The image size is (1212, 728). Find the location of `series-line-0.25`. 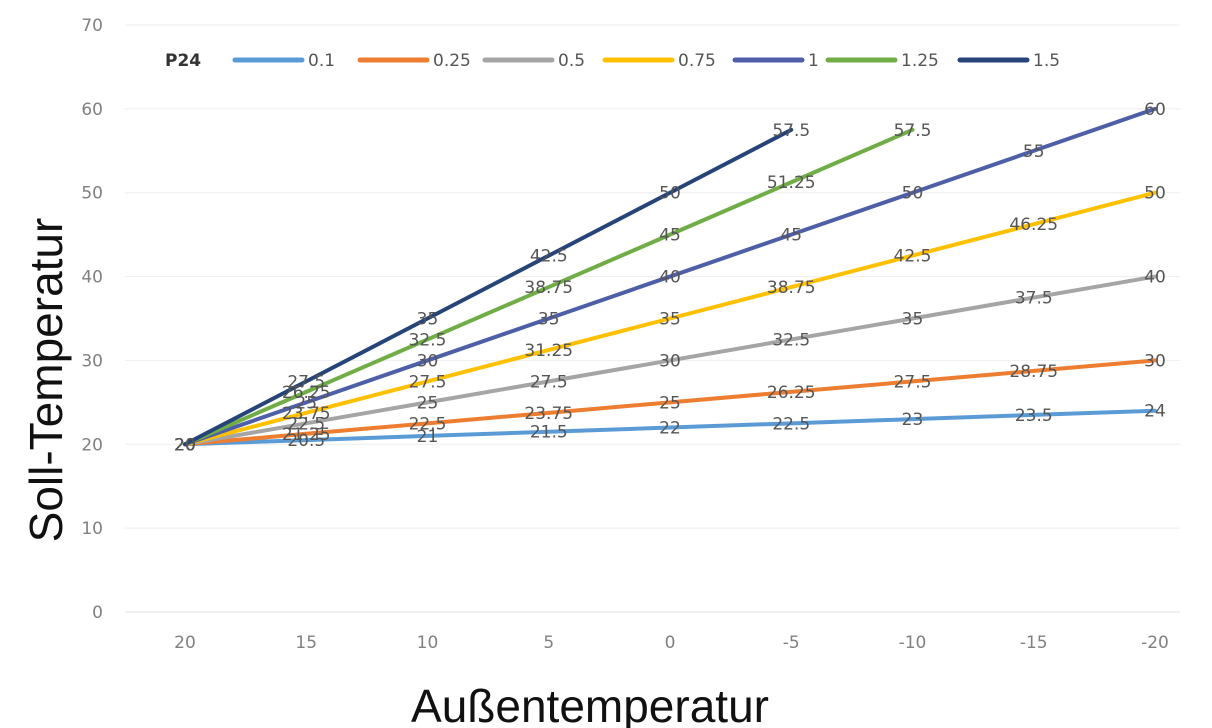

series-line-0.25 is located at coordinates (670, 402).